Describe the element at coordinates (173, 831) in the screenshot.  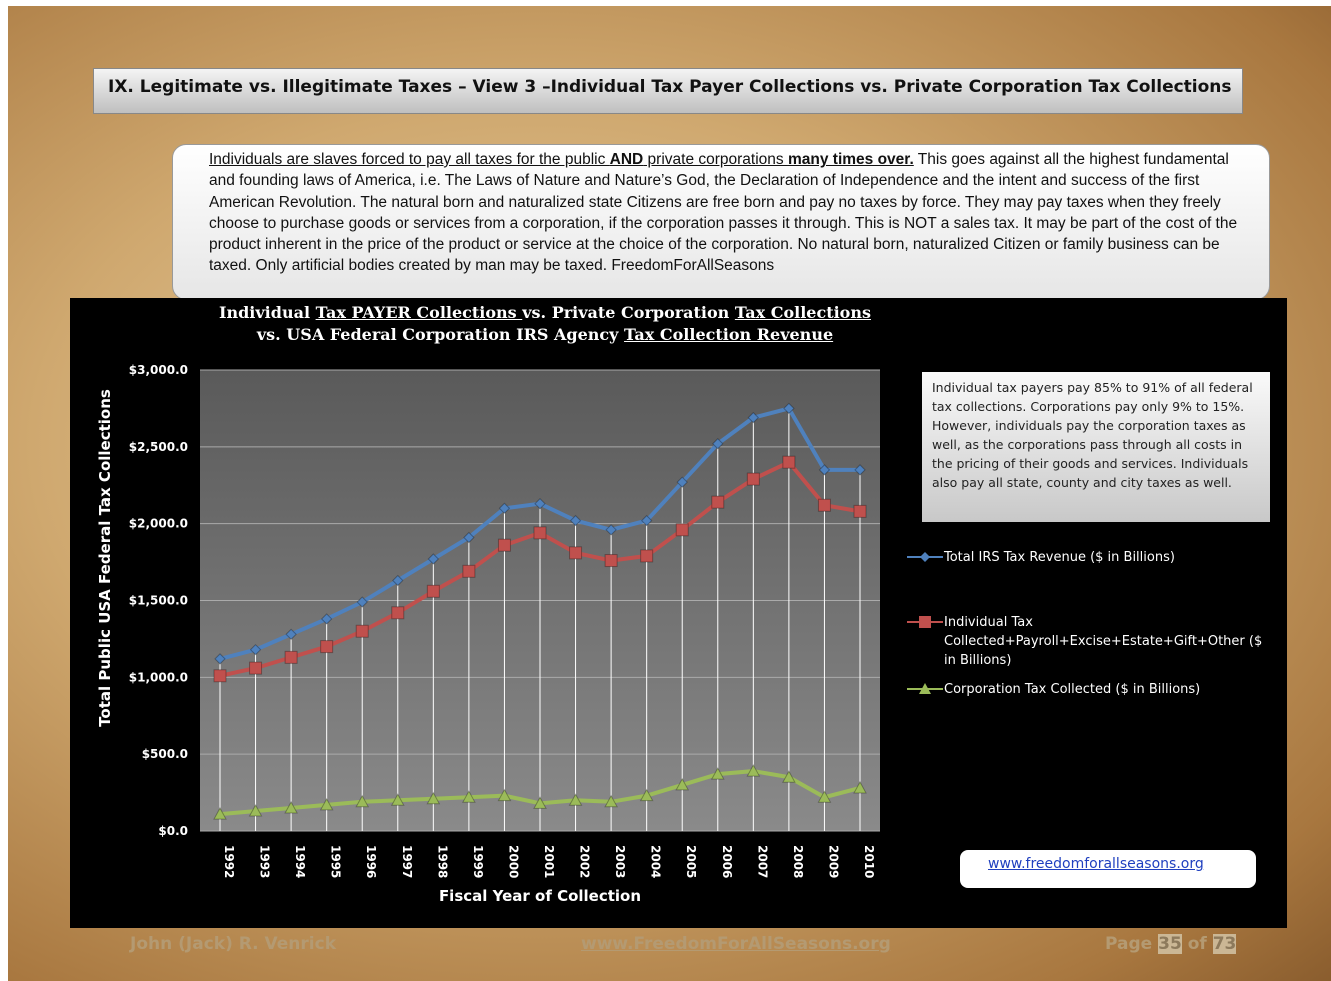
I see `y-tick-label: $0.0` at that location.